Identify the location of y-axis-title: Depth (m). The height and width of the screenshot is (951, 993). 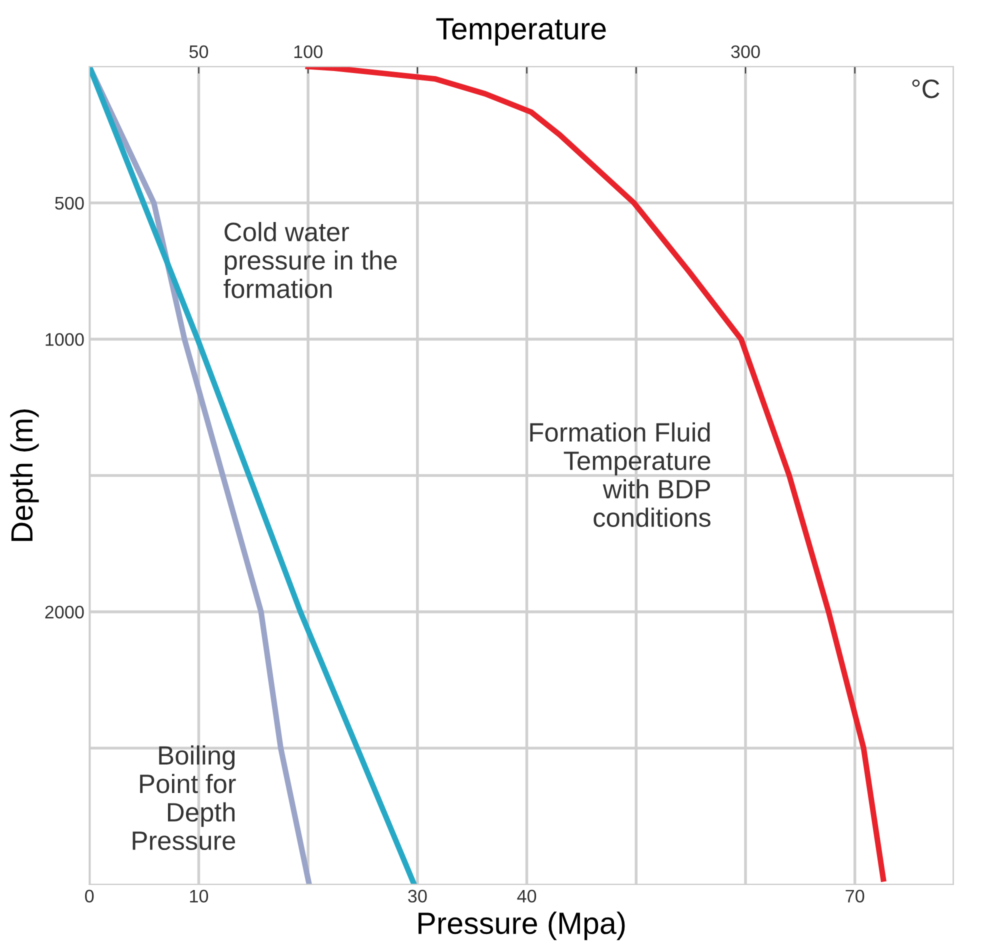
(24, 475).